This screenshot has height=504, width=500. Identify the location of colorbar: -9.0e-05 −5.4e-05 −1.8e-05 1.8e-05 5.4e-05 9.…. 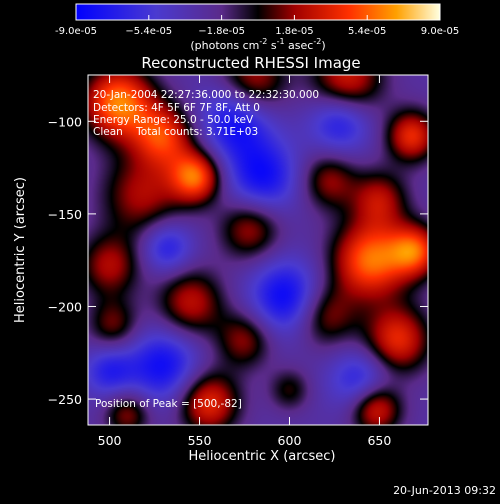
(257, 27).